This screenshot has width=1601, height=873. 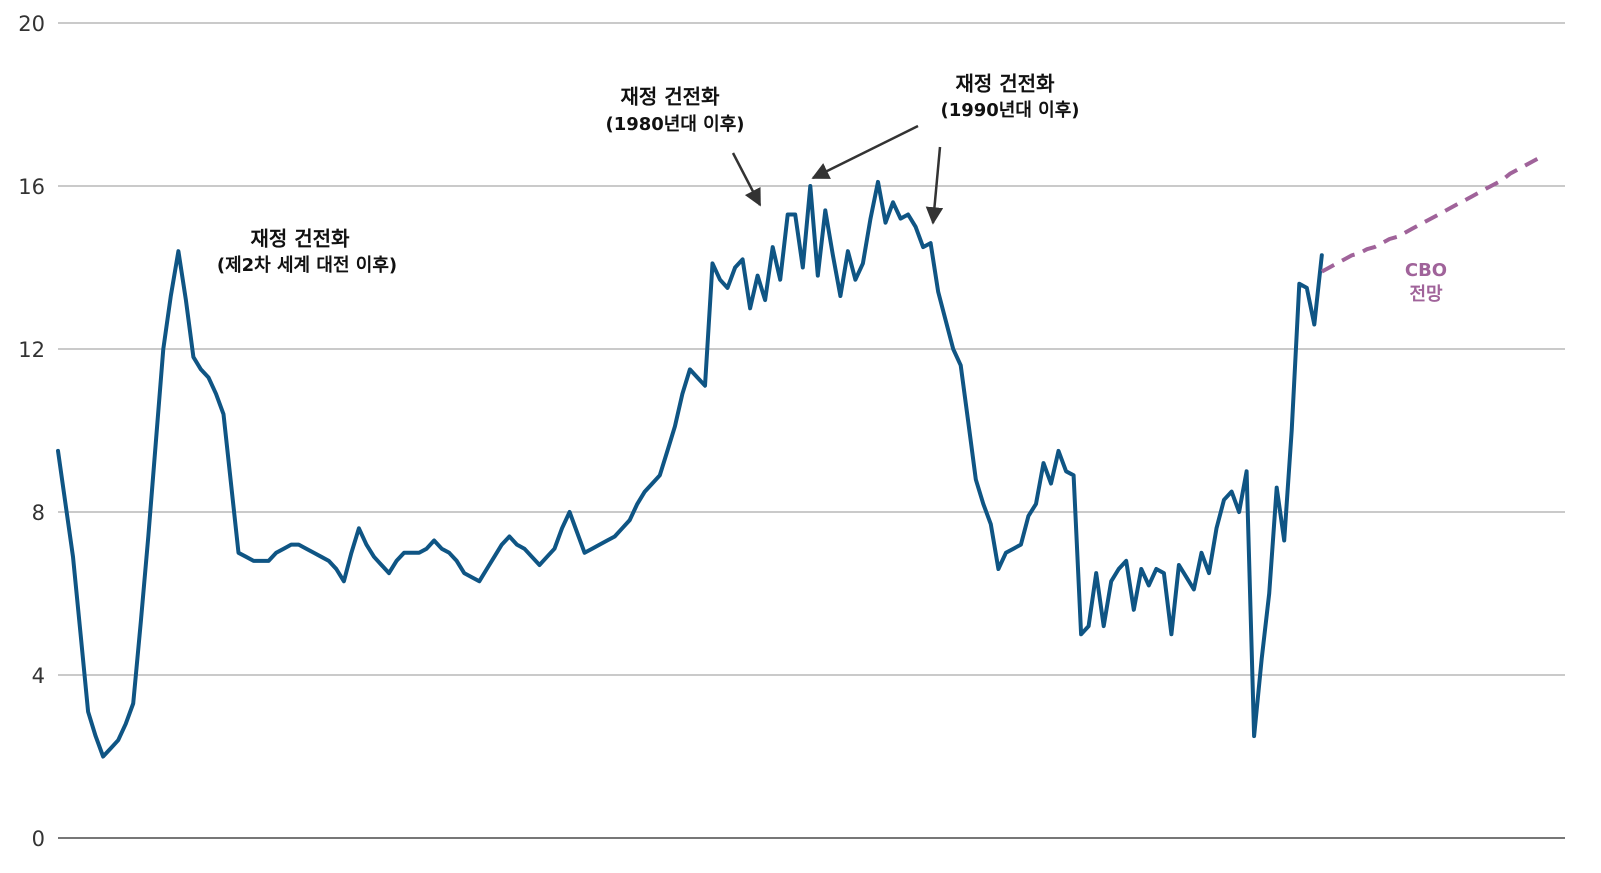 I want to click on y-tick-label: 8, so click(x=38, y=513).